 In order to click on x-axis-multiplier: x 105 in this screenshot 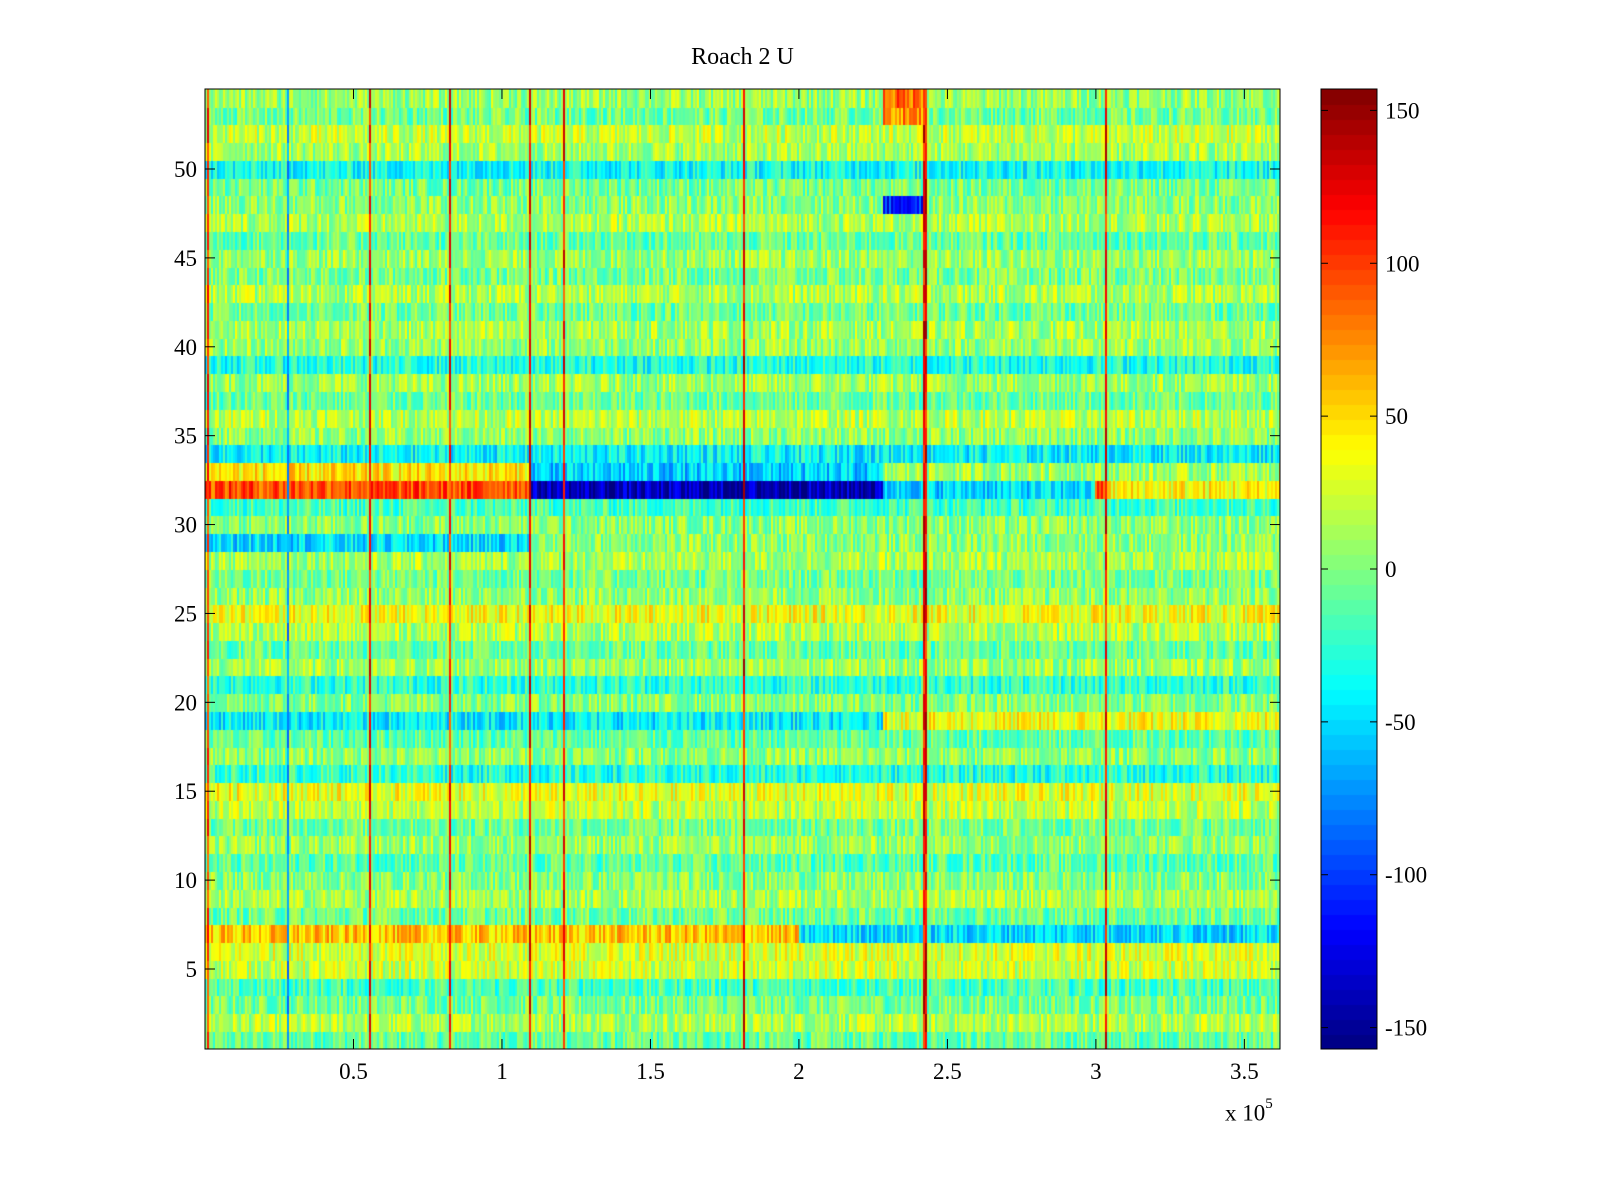, I will do `click(1249, 1111)`.